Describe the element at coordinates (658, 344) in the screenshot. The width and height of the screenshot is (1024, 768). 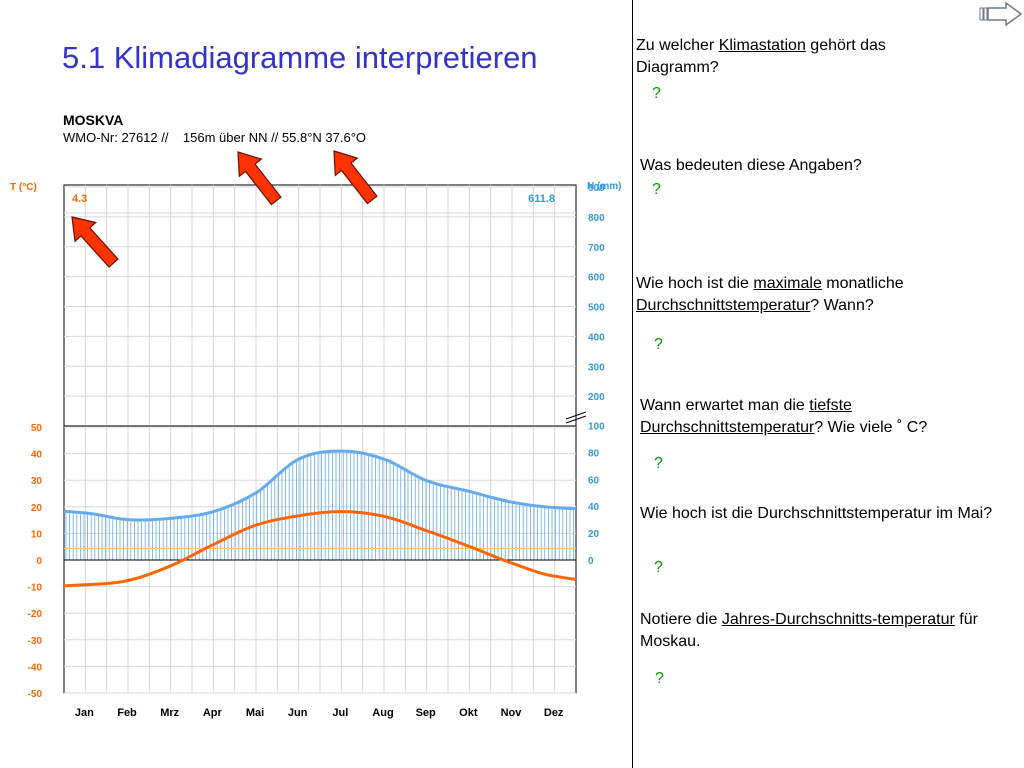
I see `answer-3: ?` at that location.